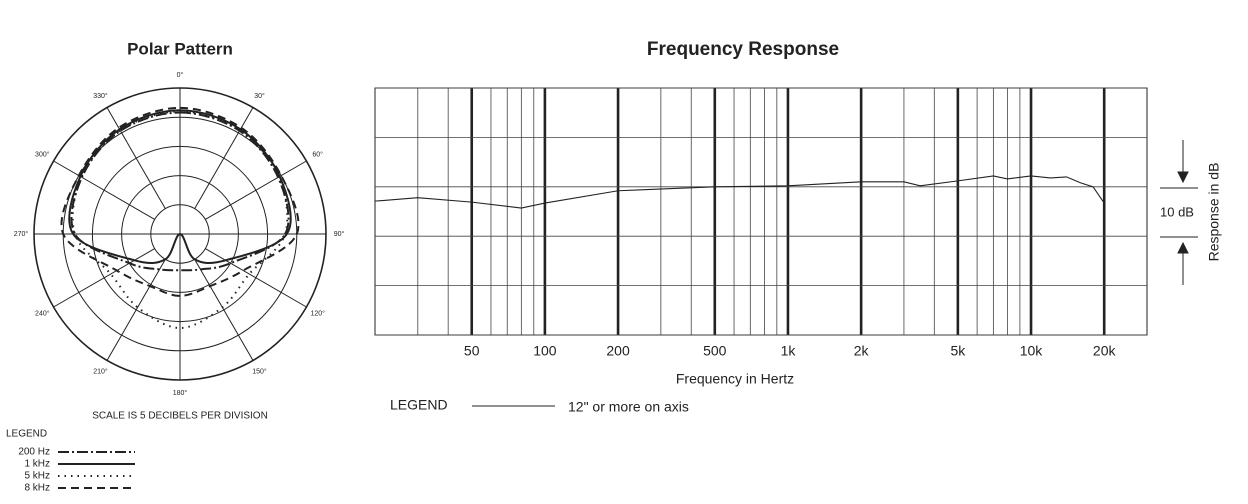 This screenshot has width=1248, height=504. What do you see at coordinates (317, 313) in the screenshot?
I see `angle-label: 120°` at bounding box center [317, 313].